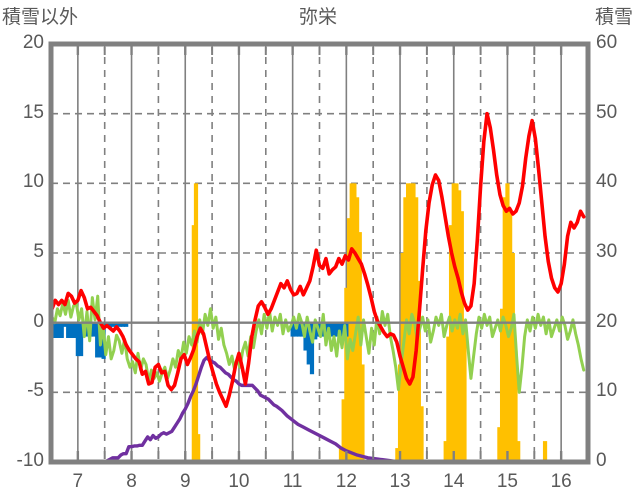 Image resolution: width=636 pixels, height=501 pixels. Describe the element at coordinates (38, 251) in the screenshot. I see `y-axis-tick-label: 5` at that location.